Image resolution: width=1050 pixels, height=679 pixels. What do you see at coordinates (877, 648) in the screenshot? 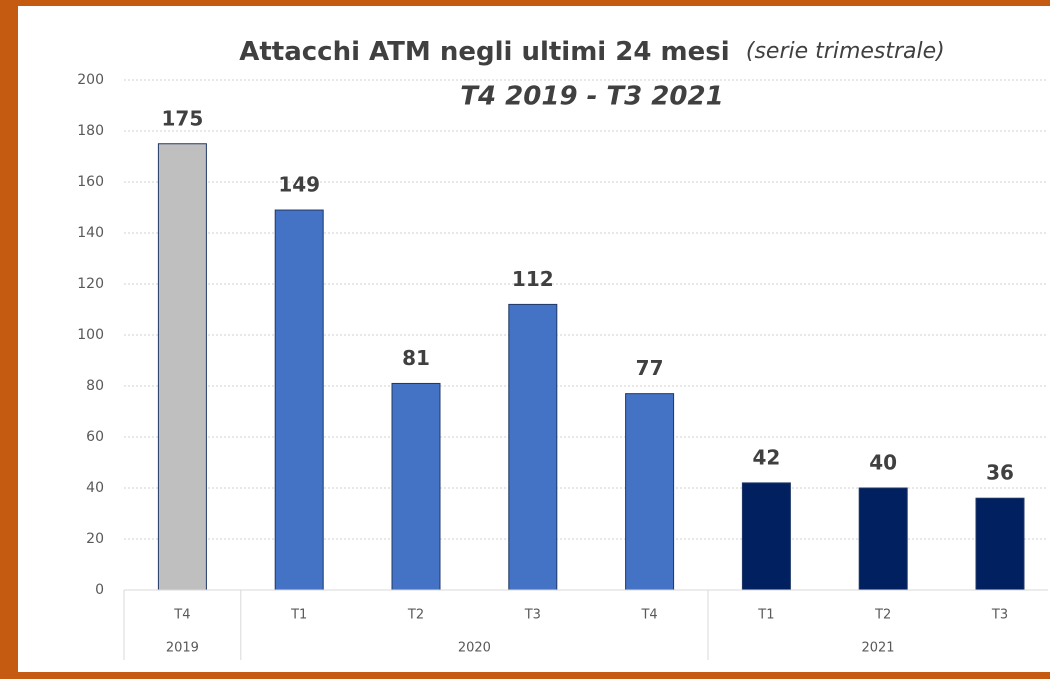
I see `group-label: 2021` at bounding box center [877, 648].